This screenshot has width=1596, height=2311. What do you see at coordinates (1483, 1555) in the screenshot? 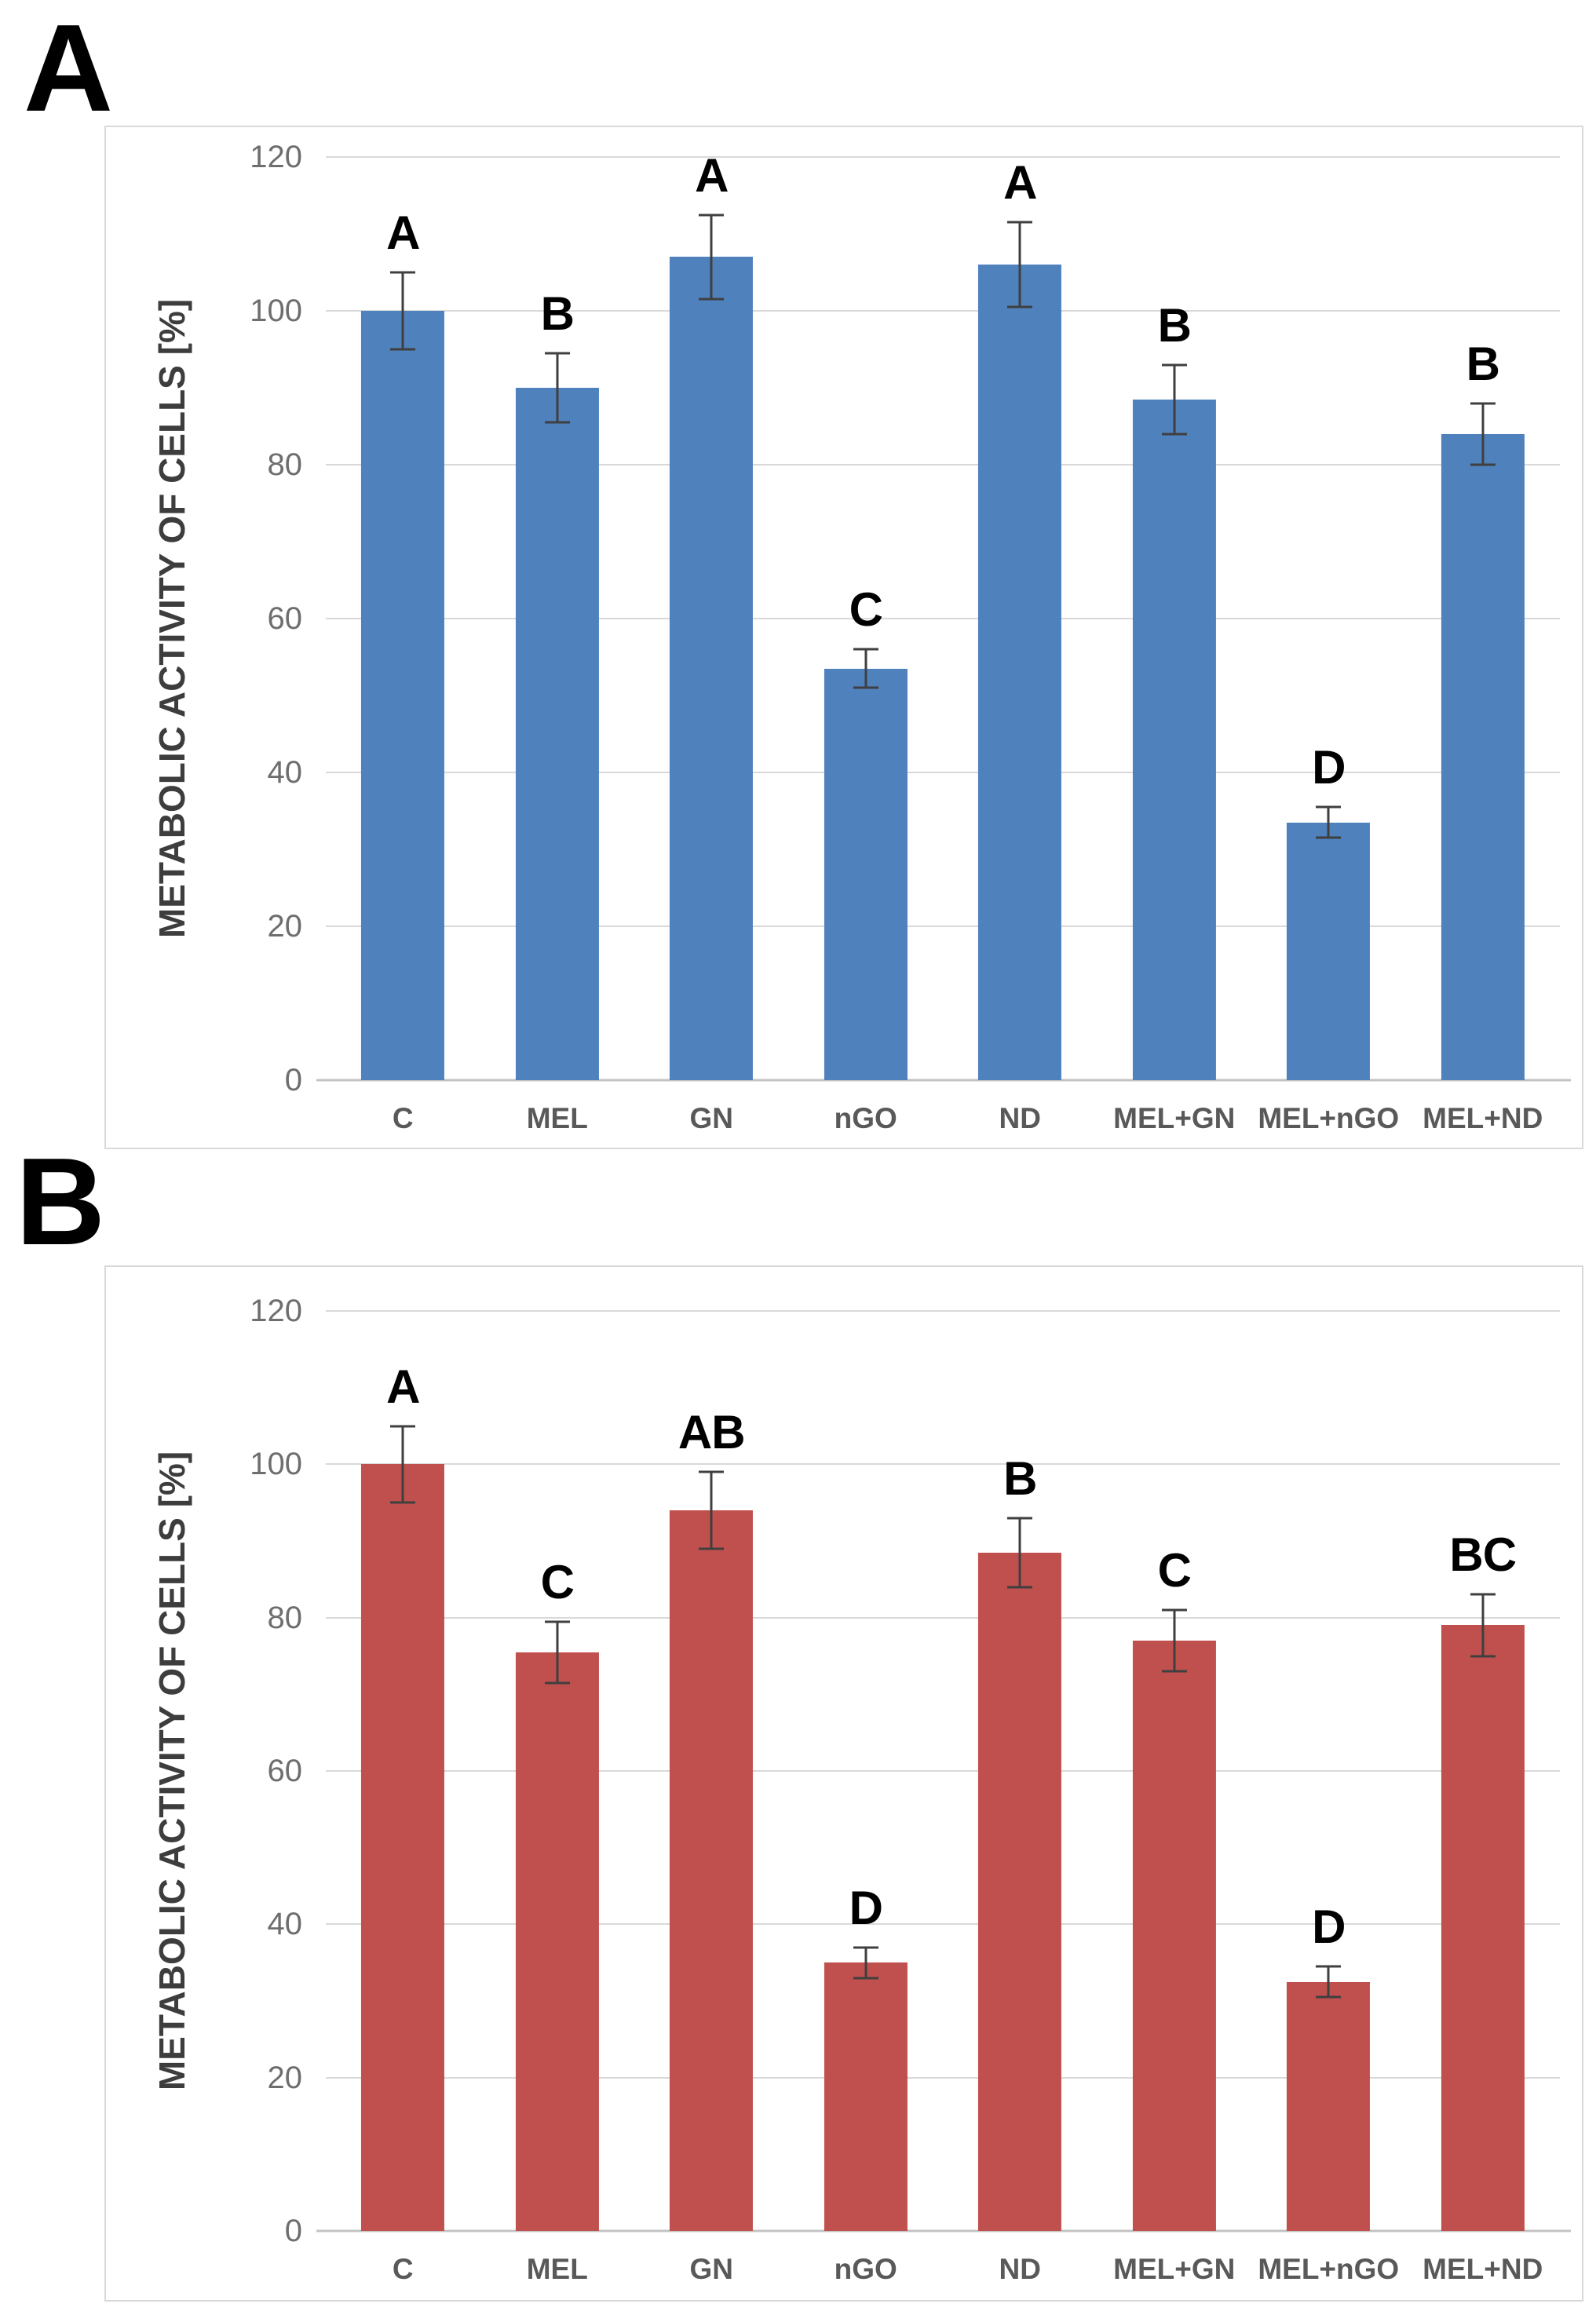
I see `significance-letter: BC` at bounding box center [1483, 1555].